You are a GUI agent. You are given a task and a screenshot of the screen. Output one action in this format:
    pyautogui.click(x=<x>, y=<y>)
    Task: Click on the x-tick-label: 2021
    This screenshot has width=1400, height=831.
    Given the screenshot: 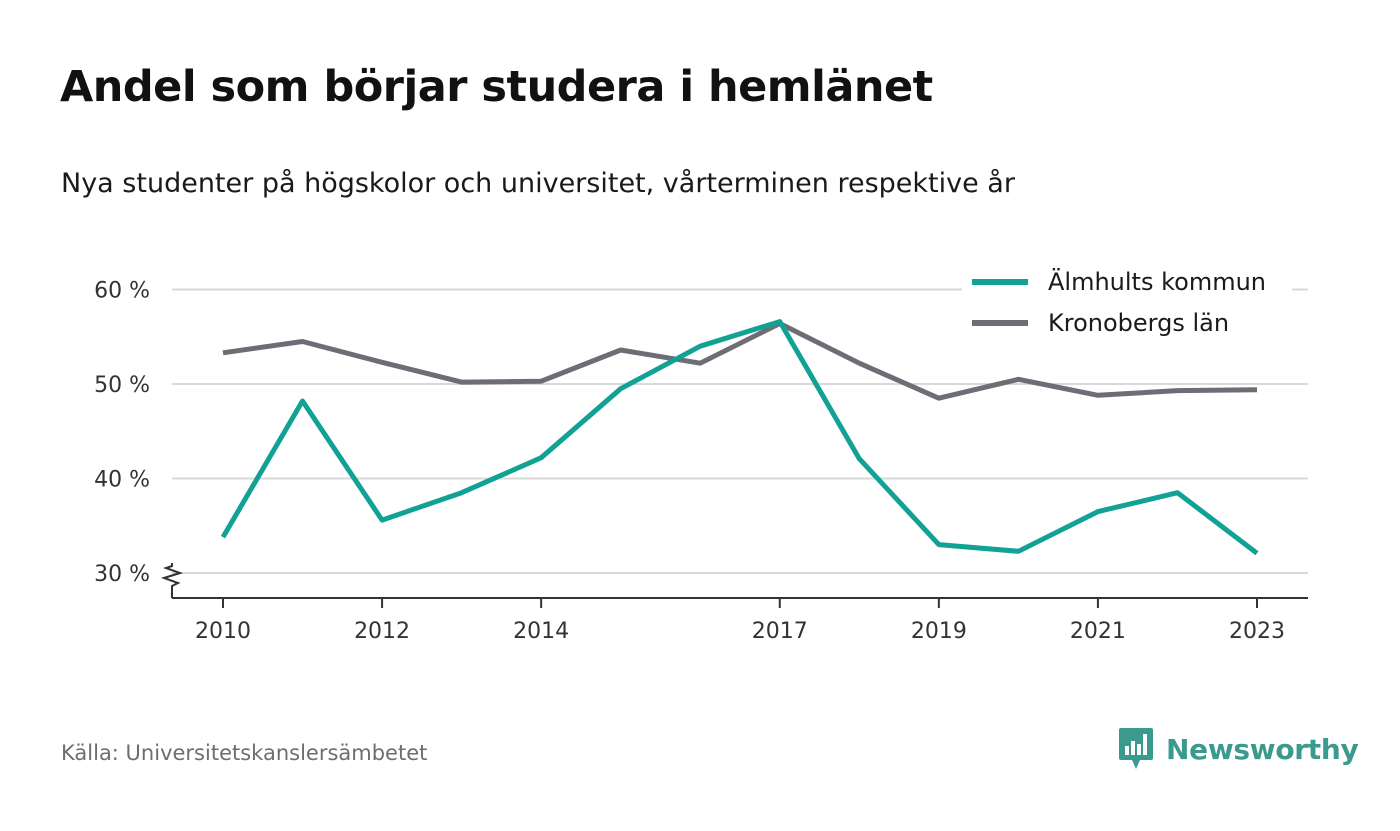 What is the action you would take?
    pyautogui.click(x=1098, y=631)
    